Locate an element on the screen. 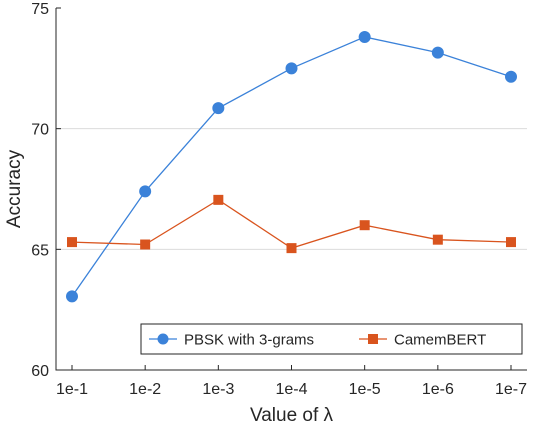 The image size is (540, 428). x-tick-label: 1e-1 is located at coordinates (72, 389).